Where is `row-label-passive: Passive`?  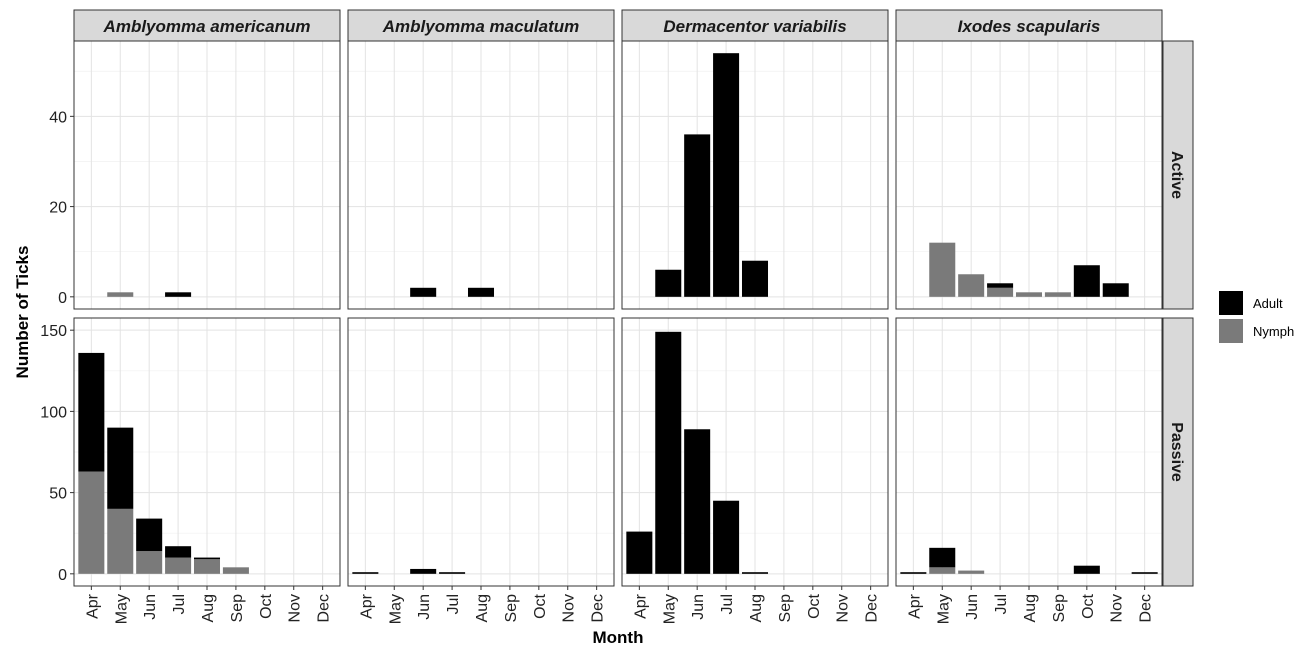 row-label-passive: Passive is located at coordinates (1176, 452).